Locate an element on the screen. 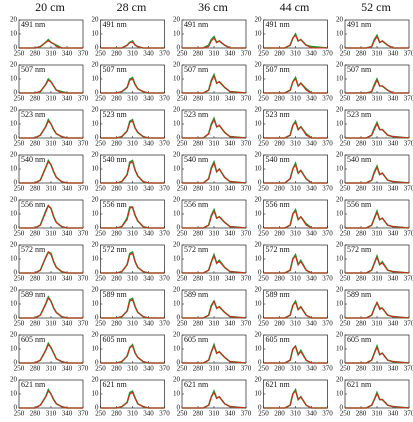 The height and width of the screenshot is (422, 413). panel-label: 540 nm is located at coordinates (278, 159).